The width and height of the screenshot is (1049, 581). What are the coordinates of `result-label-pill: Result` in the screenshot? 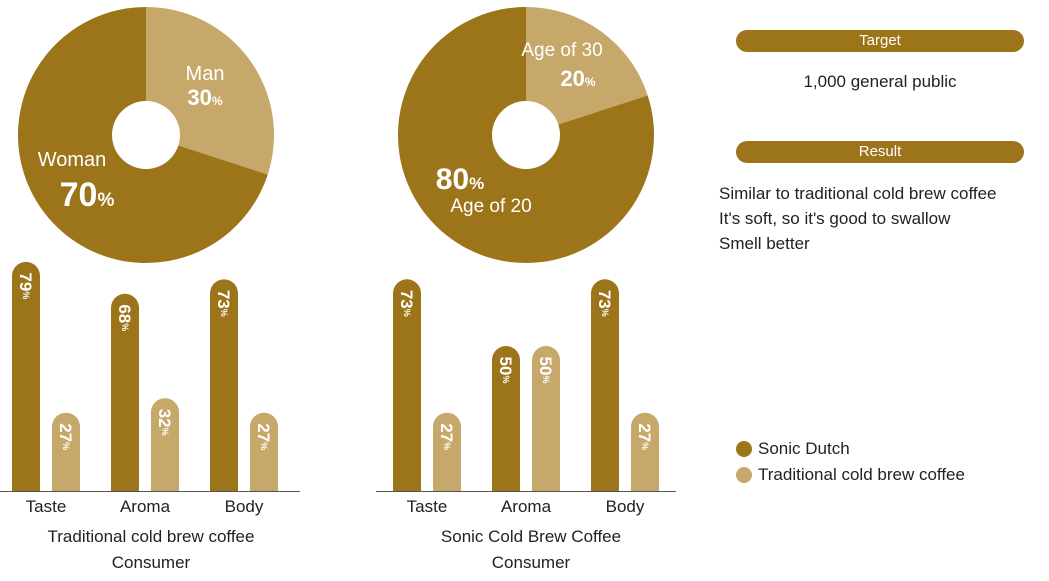 It's located at (880, 152).